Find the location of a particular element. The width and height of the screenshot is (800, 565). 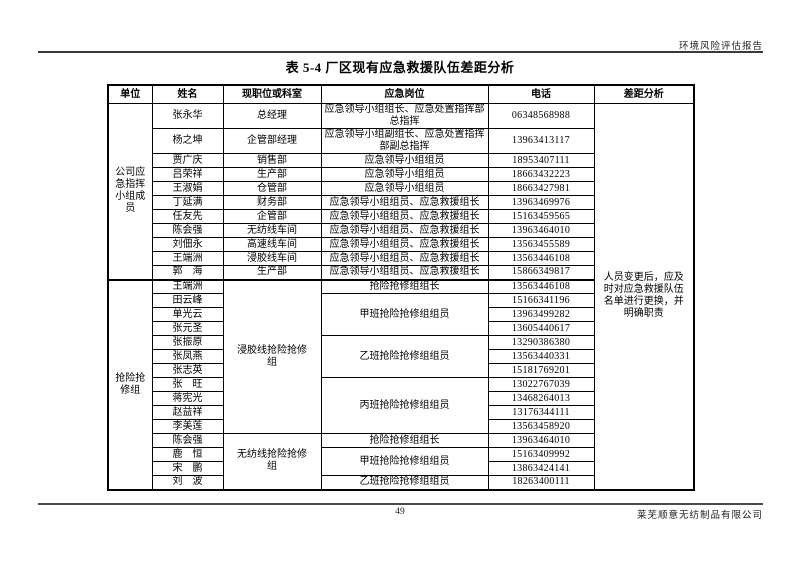

phone-cell: 13563446108 is located at coordinates (541, 286).